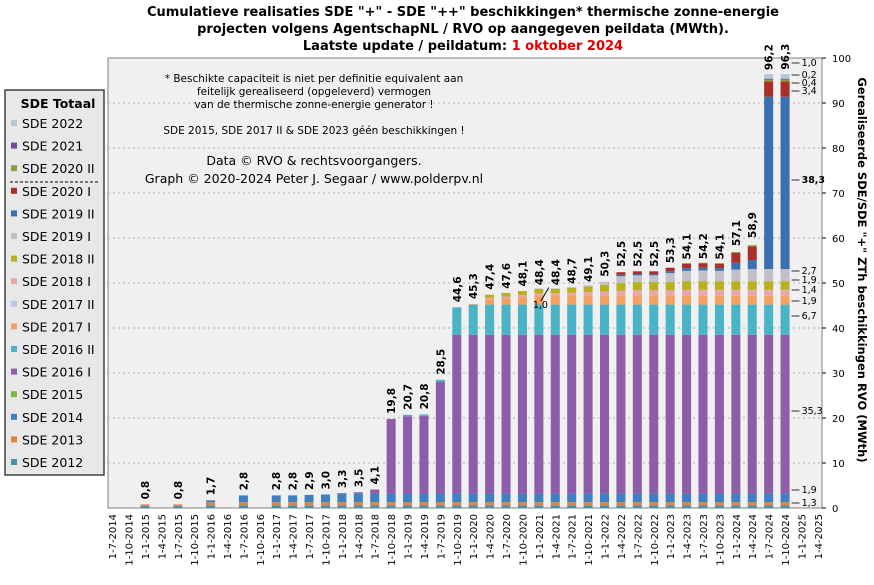  I want to click on legend-item-label: SDE 2018 II, so click(58, 259).